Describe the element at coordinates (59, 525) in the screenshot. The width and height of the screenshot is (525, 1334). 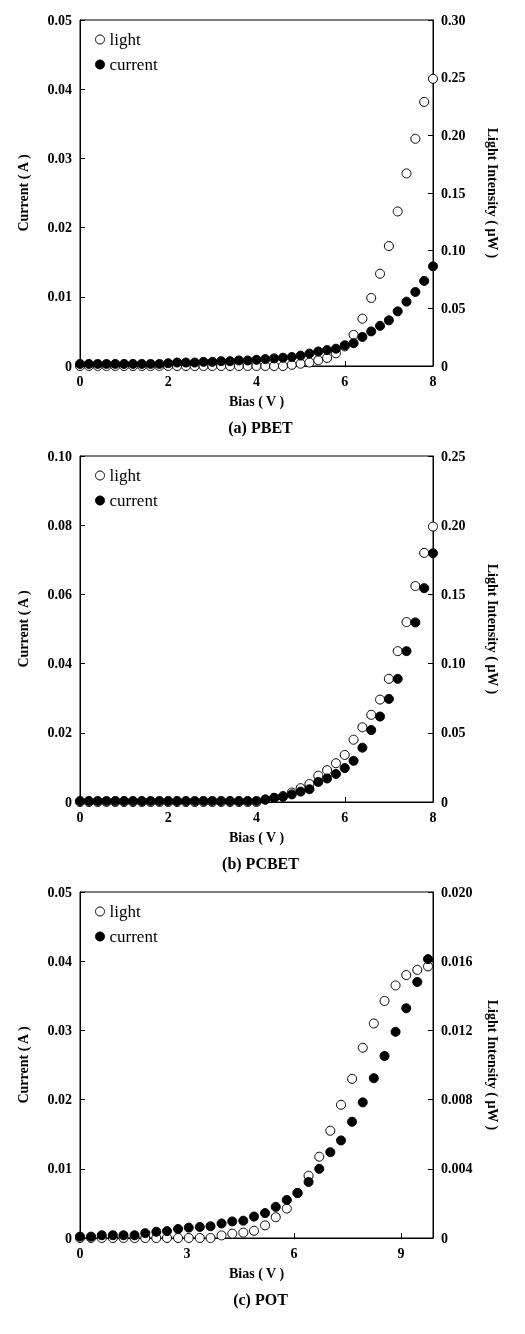
I see `y-tick-label: 0.08` at that location.